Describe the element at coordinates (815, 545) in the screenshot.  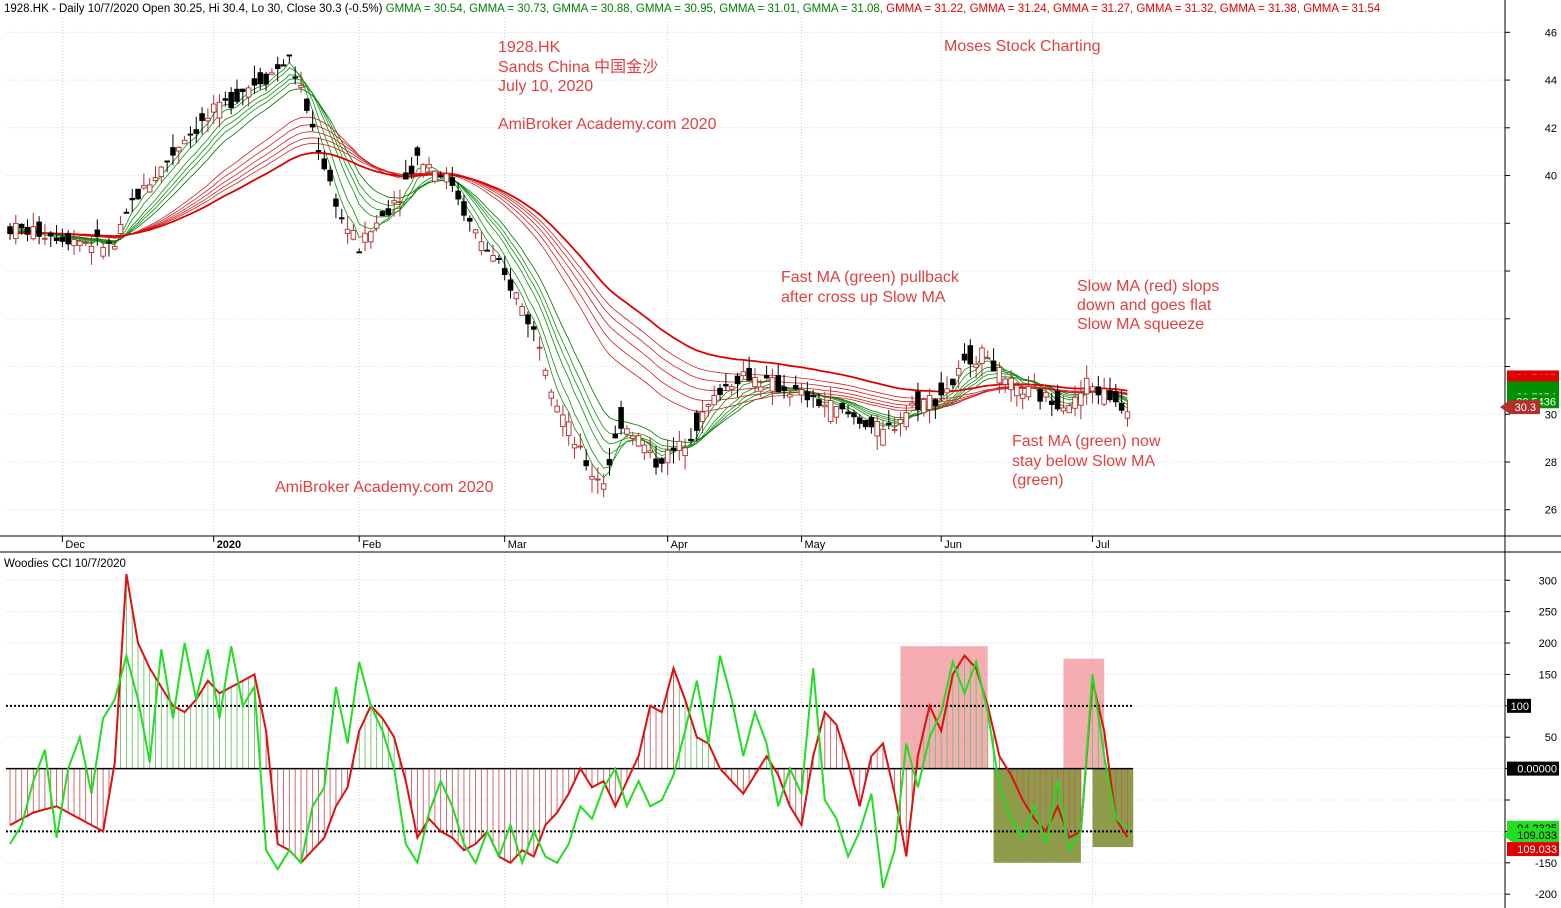
I see `month-tick-label: May` at that location.